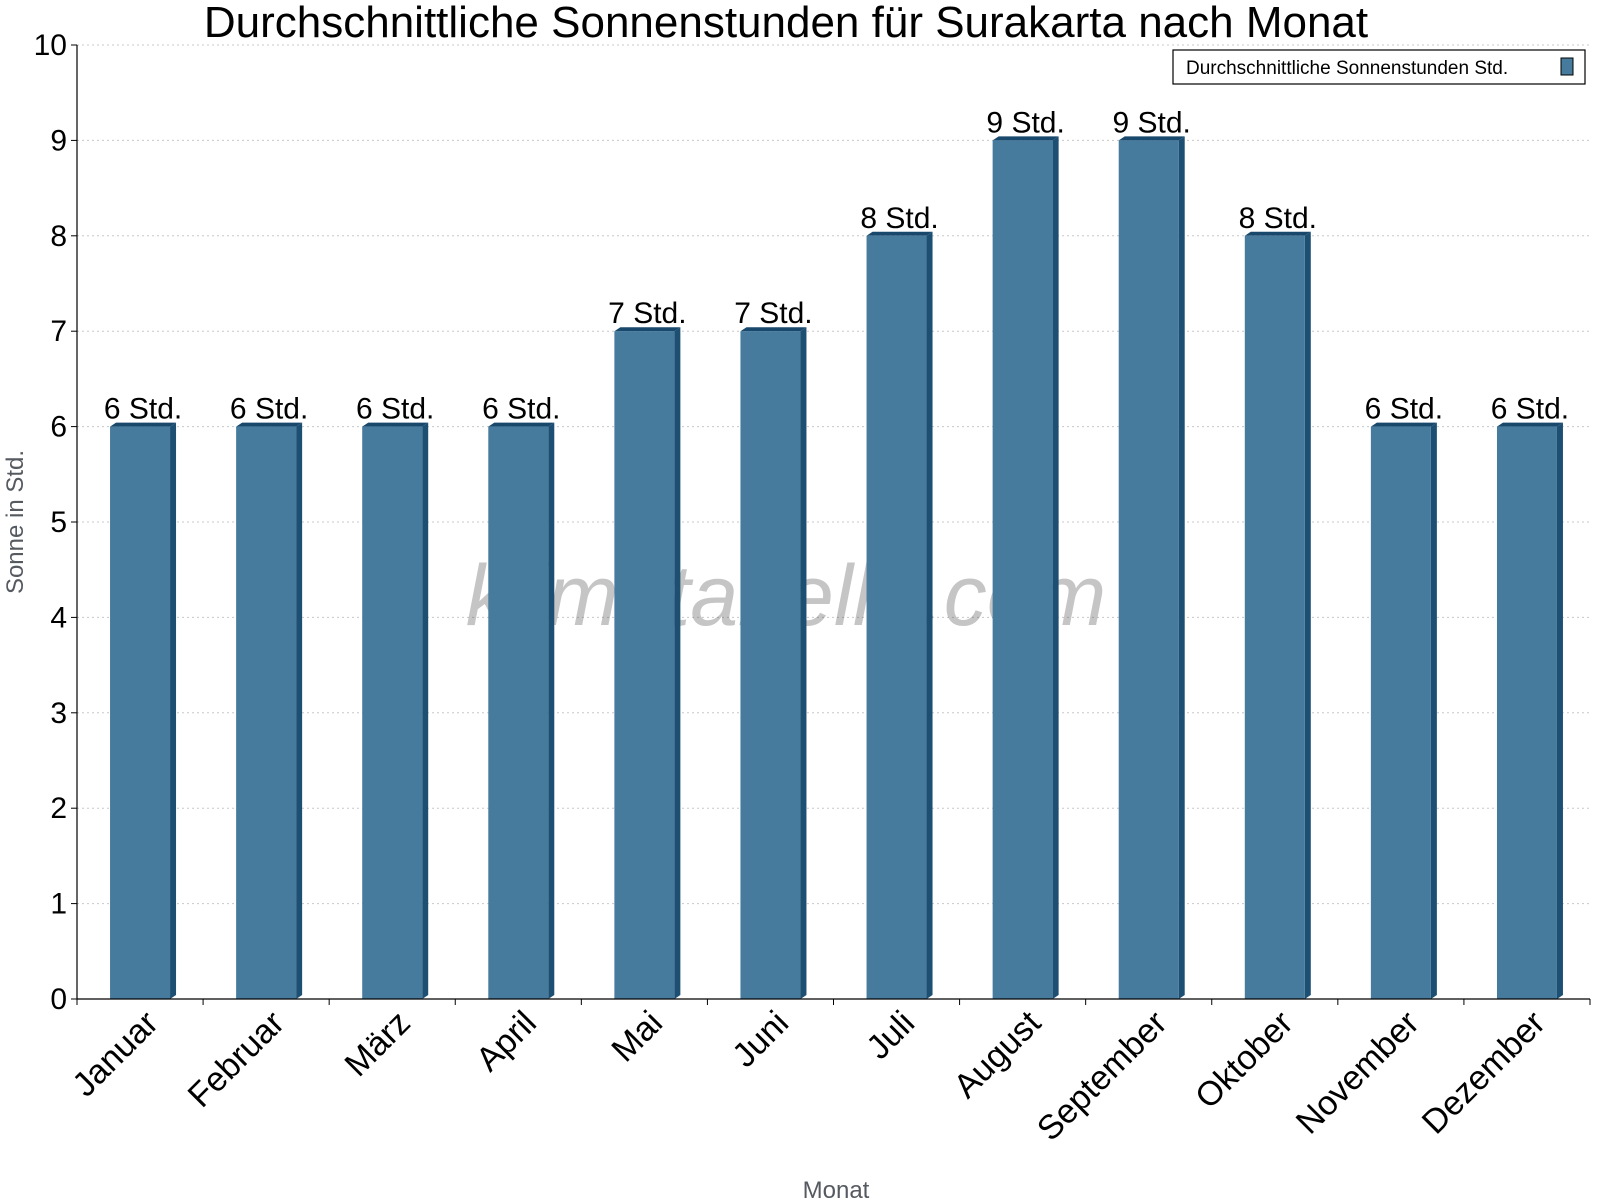 This screenshot has height=1200, width=1600. What do you see at coordinates (58, 808) in the screenshot?
I see `y-tick-label: 2` at bounding box center [58, 808].